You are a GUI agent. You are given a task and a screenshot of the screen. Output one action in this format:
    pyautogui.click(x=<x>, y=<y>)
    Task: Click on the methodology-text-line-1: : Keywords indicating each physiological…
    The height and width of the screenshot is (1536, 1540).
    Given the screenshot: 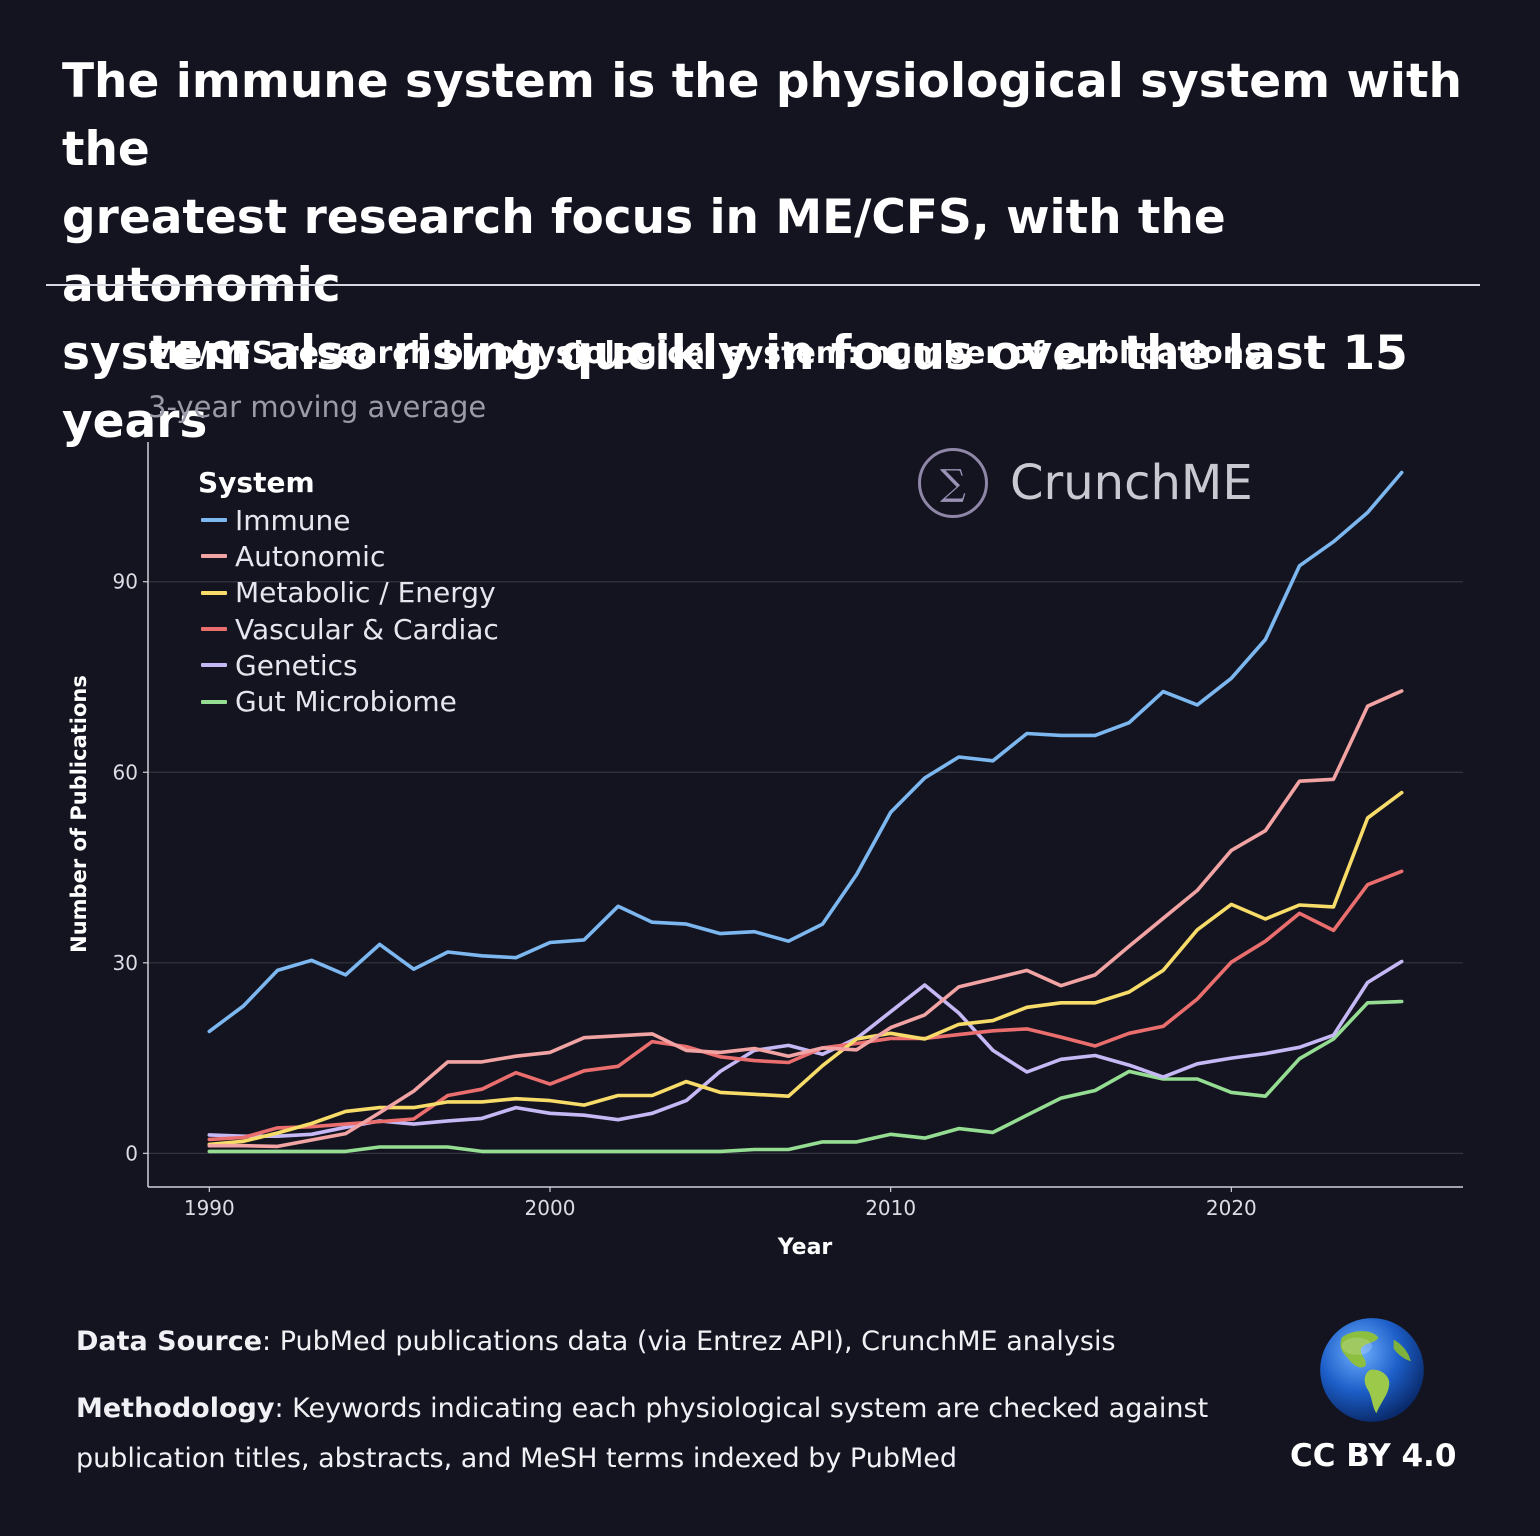 What is the action you would take?
    pyautogui.click(x=741, y=1408)
    